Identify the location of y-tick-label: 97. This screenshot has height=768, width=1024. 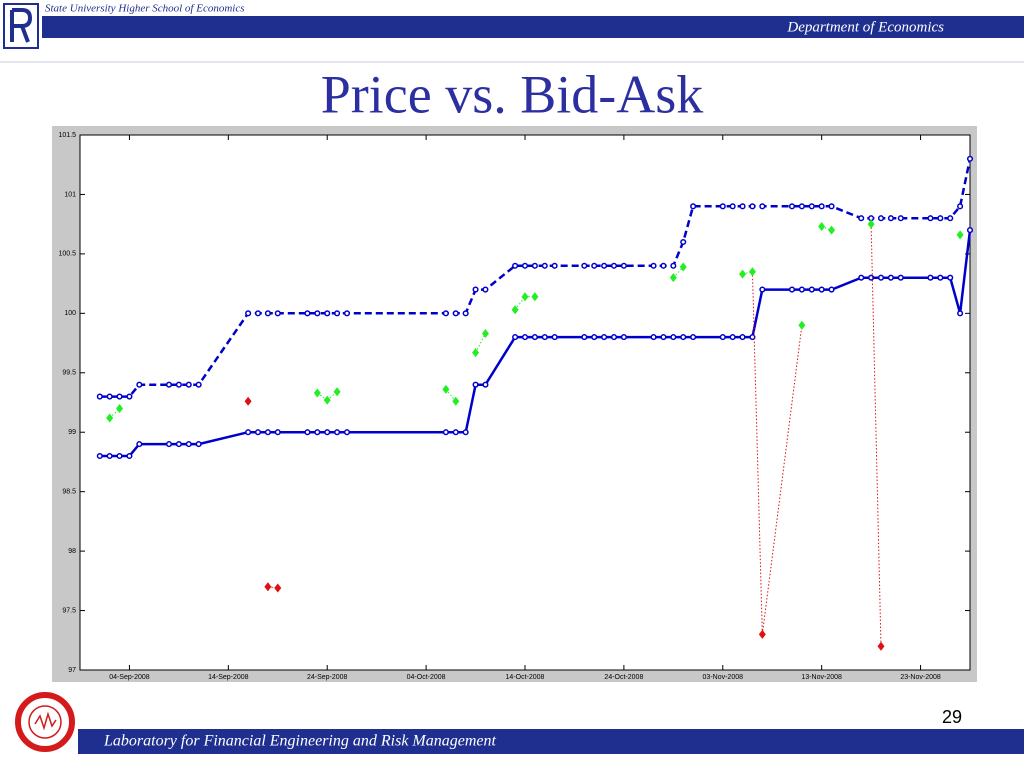
(72, 670).